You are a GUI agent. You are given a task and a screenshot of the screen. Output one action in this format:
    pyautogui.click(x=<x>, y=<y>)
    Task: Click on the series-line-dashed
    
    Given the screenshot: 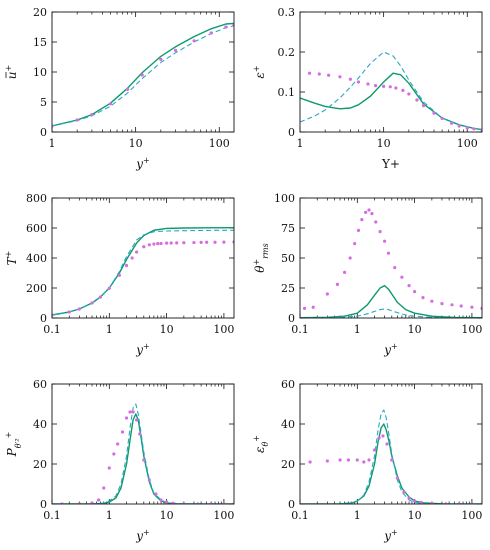 What is the action you would take?
    pyautogui.click(x=143, y=76)
    